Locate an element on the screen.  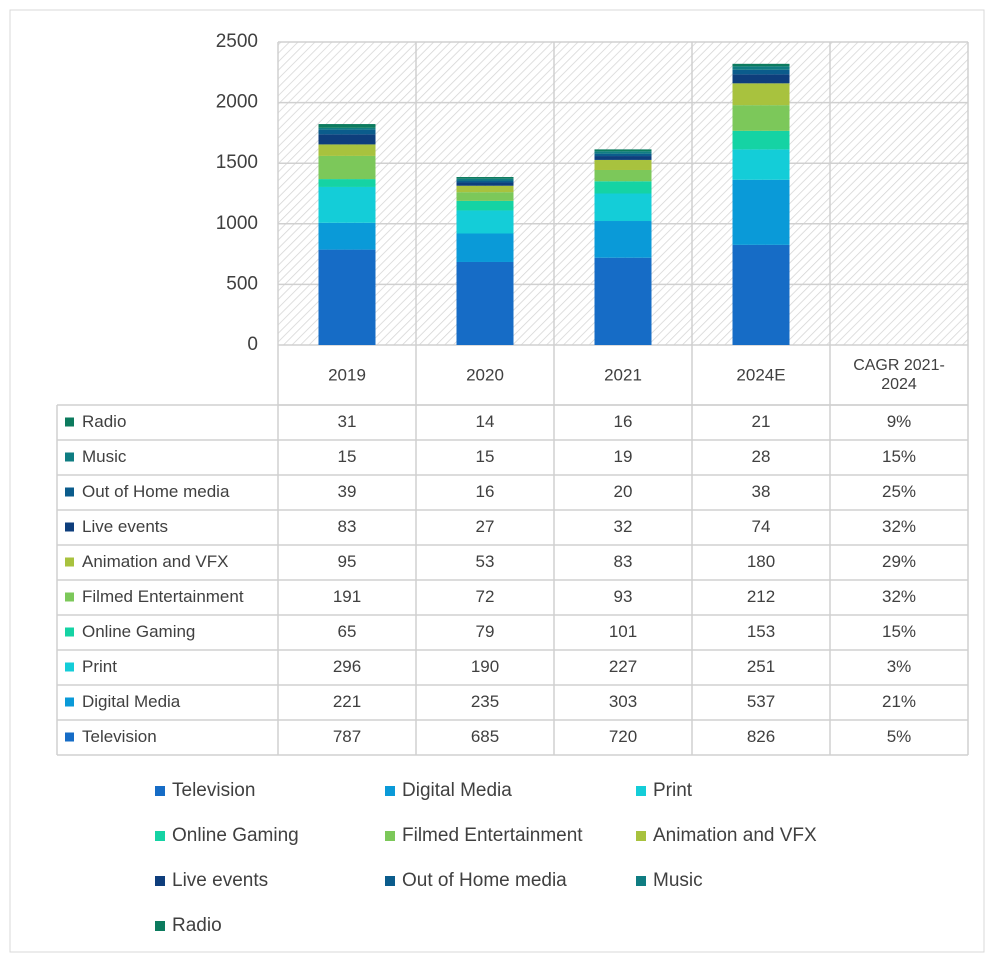
table-value: 296 is located at coordinates (347, 666).